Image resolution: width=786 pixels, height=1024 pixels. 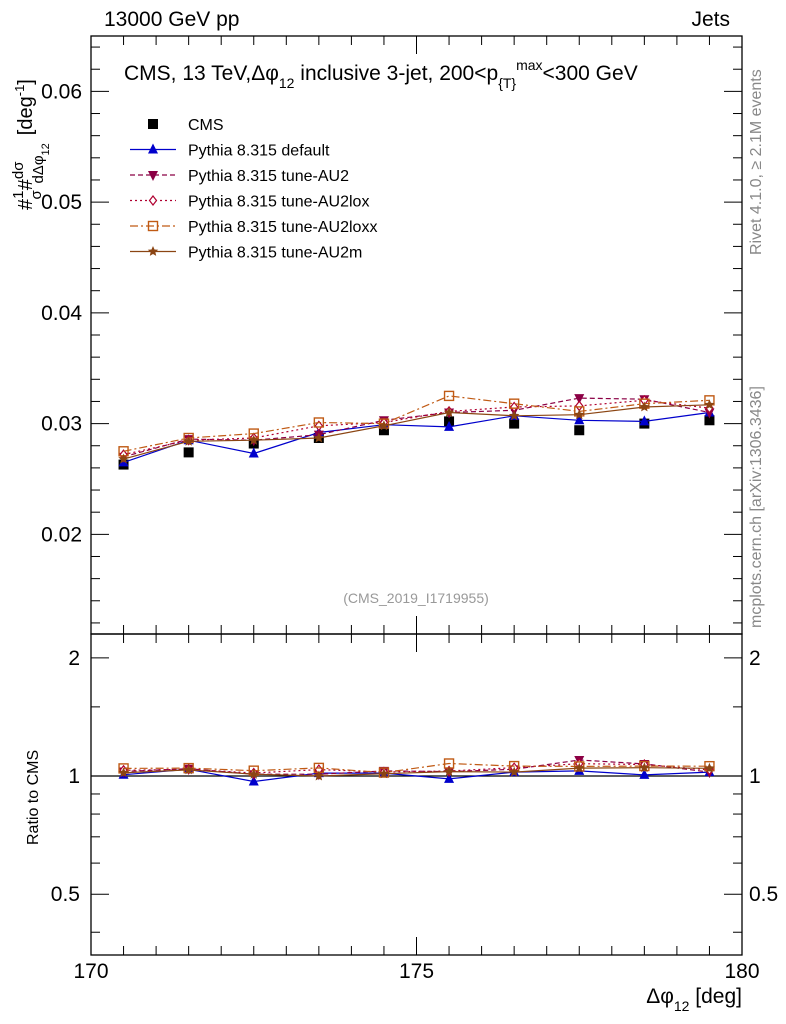 I want to click on legend-item: Pythia 8.315 tune-AU2lox, so click(x=249, y=202).